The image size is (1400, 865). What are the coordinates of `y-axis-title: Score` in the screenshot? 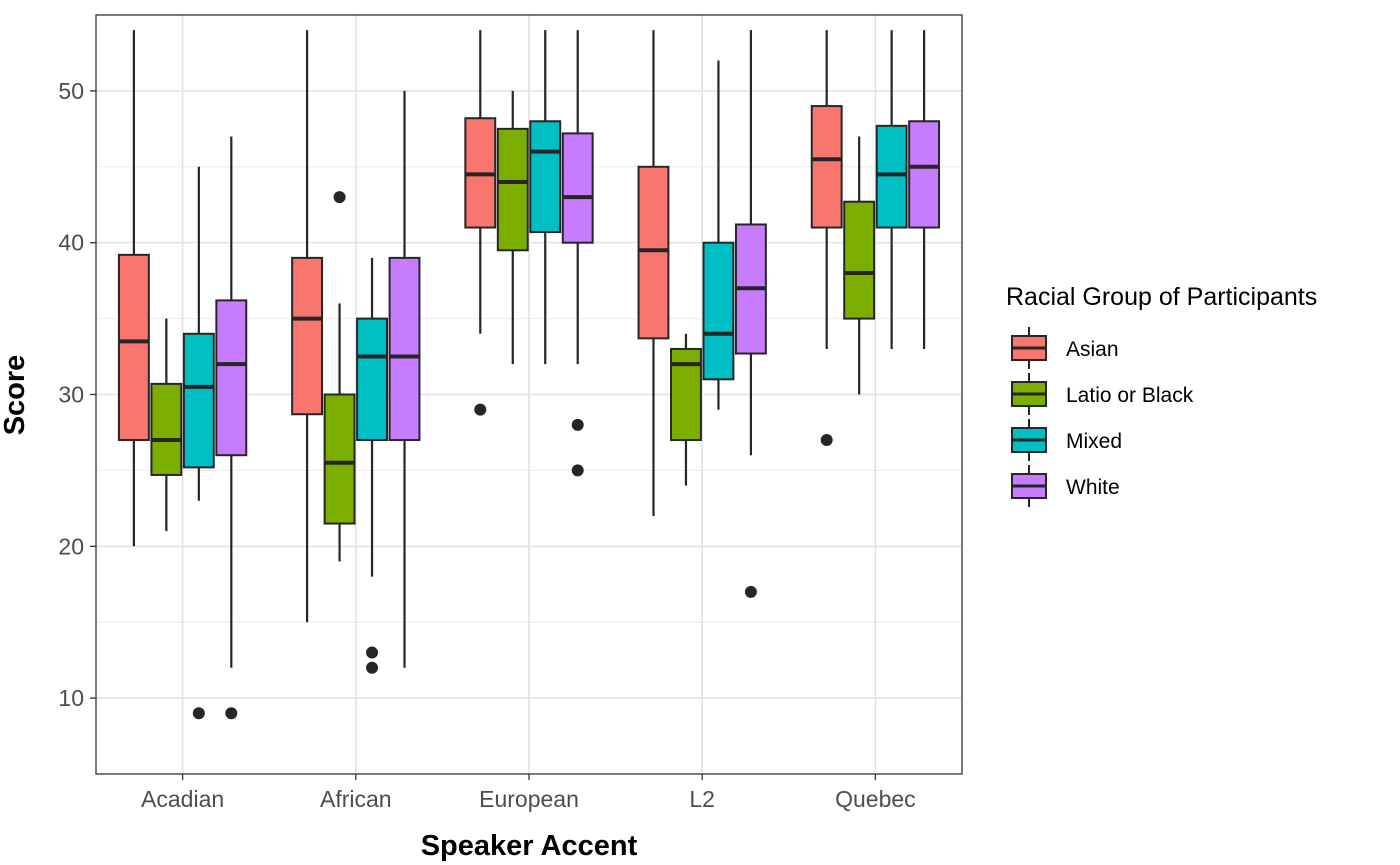 It's located at (15, 395).